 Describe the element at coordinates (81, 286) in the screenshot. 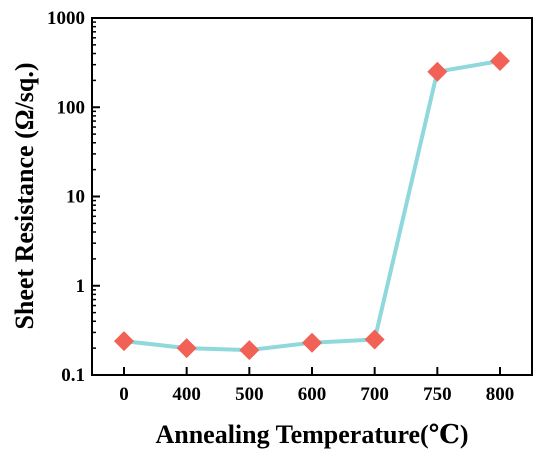

I see `y-tick-label: 1` at that location.